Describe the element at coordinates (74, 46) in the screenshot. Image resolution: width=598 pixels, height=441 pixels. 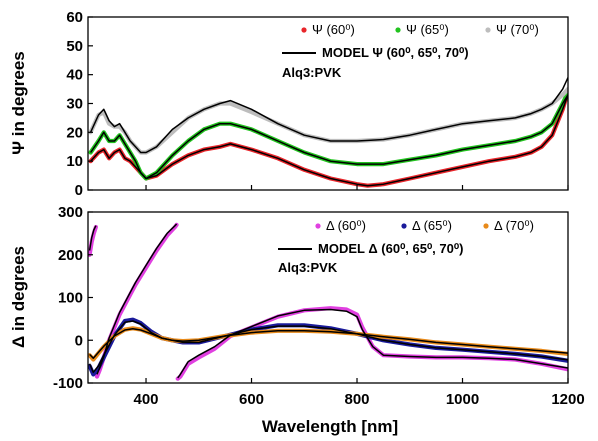
I see `psi-y-tick-label: 50` at that location.